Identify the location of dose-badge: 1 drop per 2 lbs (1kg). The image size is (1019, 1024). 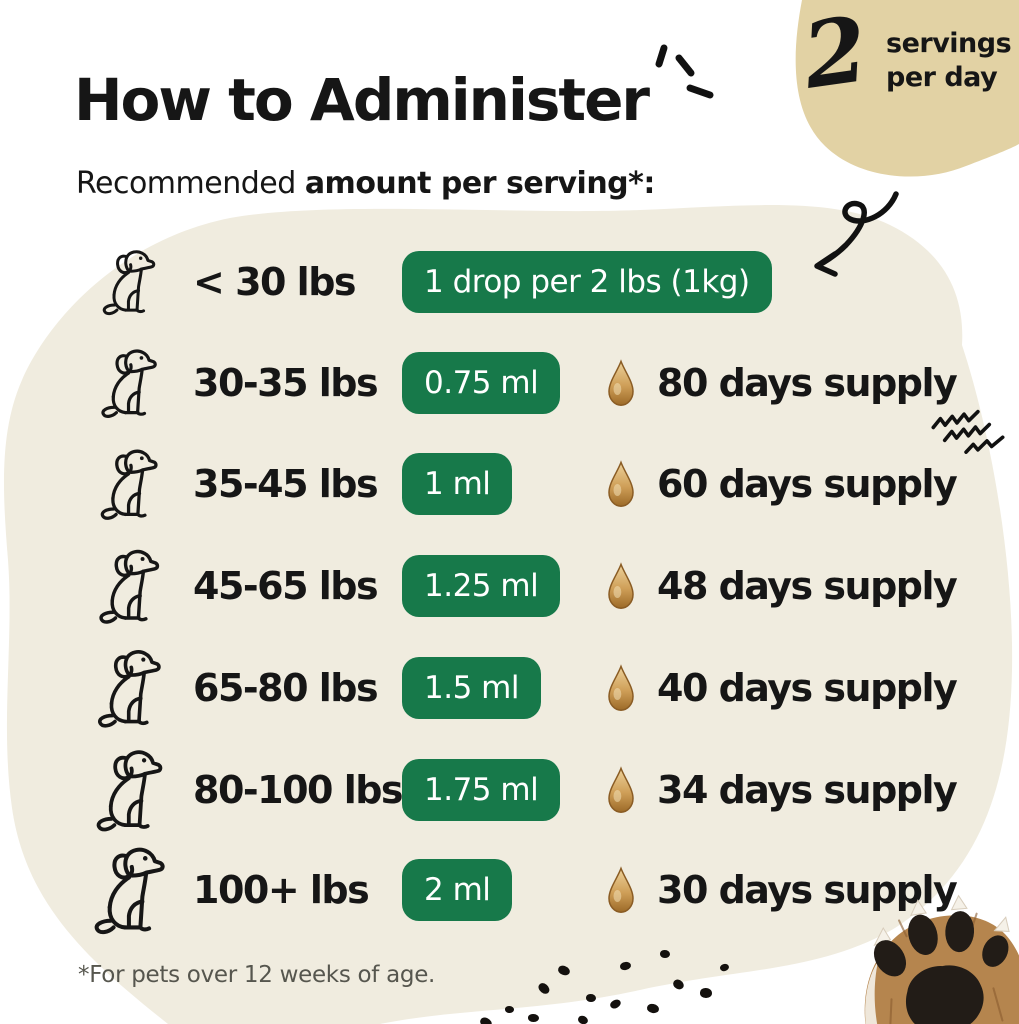
(587, 282).